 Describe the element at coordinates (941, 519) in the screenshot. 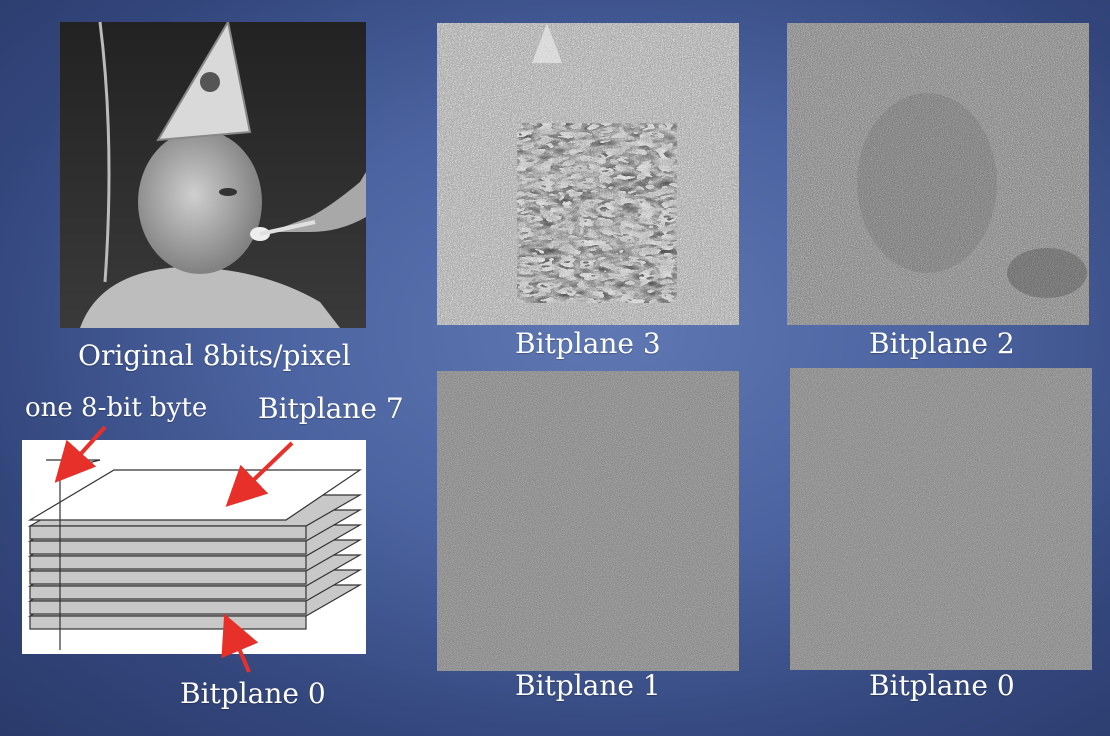

I see `bitplane-0-image` at that location.